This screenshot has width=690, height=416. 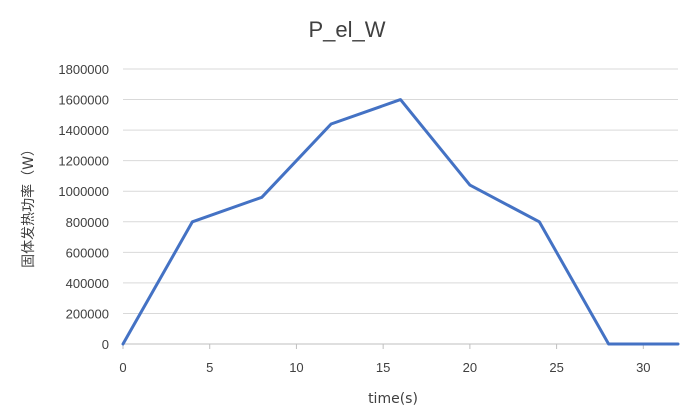 I want to click on x-tick-label: 15, so click(x=383, y=367).